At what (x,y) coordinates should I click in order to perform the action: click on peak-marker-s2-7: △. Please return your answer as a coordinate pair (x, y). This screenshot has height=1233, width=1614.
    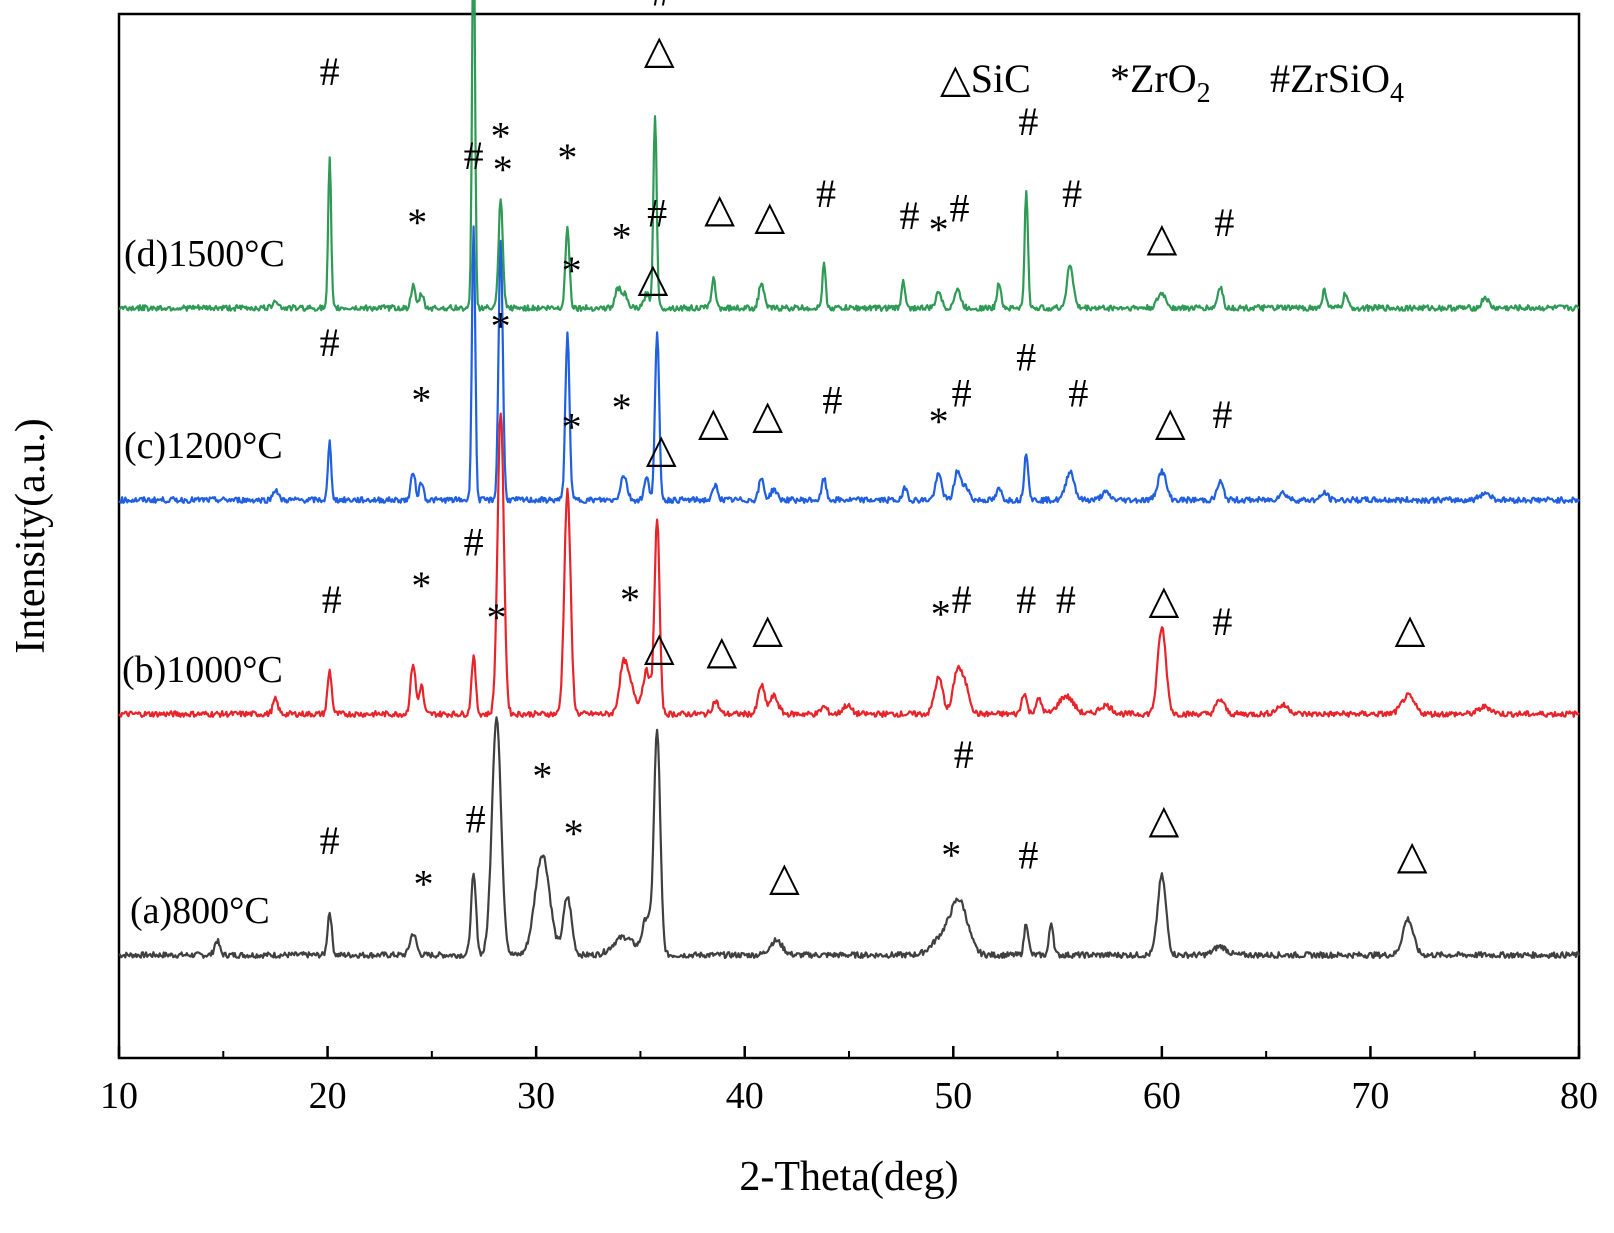
    Looking at the image, I should click on (661, 448).